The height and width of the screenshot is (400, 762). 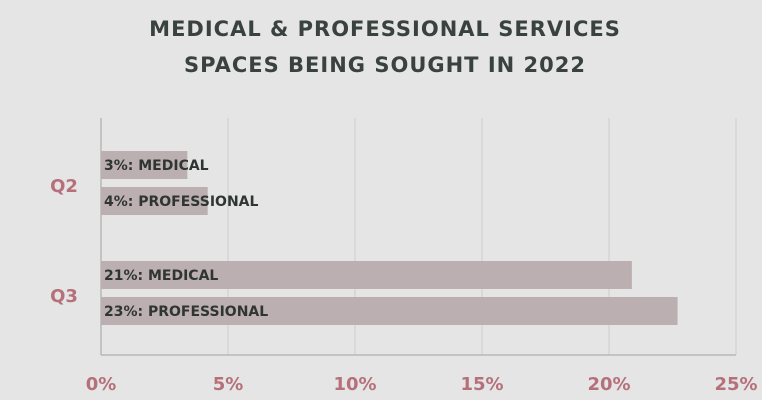 I want to click on data-label: 21%: MEDICAL, so click(x=161, y=276).